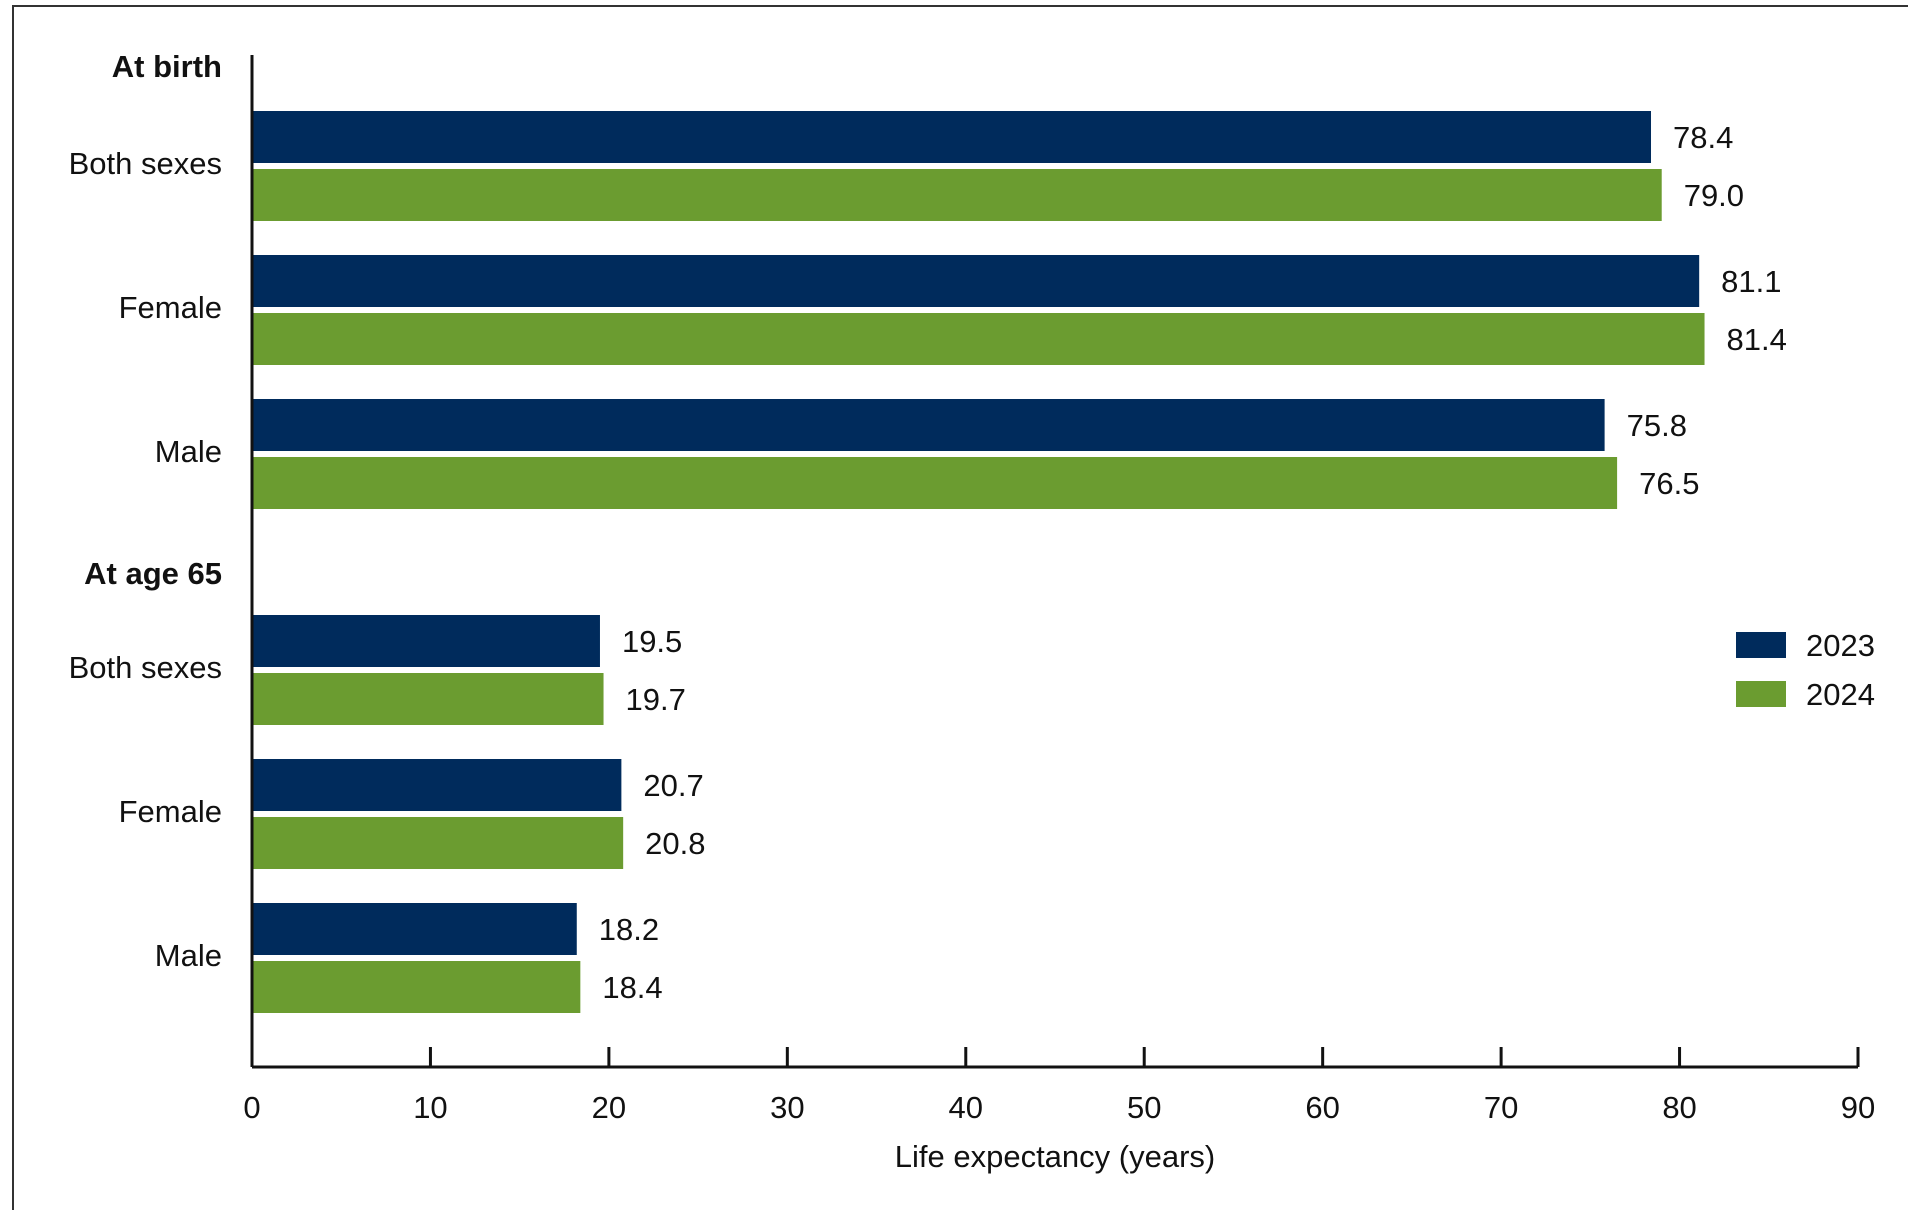 The height and width of the screenshot is (1212, 1908). What do you see at coordinates (1805, 670) in the screenshot?
I see `legend: 2023 2024` at bounding box center [1805, 670].